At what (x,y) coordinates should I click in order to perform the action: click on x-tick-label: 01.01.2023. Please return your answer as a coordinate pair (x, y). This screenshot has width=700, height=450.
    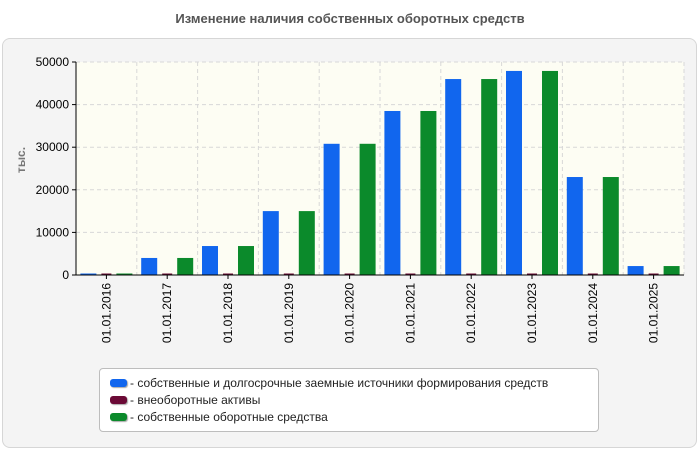
    Looking at the image, I should click on (532, 313).